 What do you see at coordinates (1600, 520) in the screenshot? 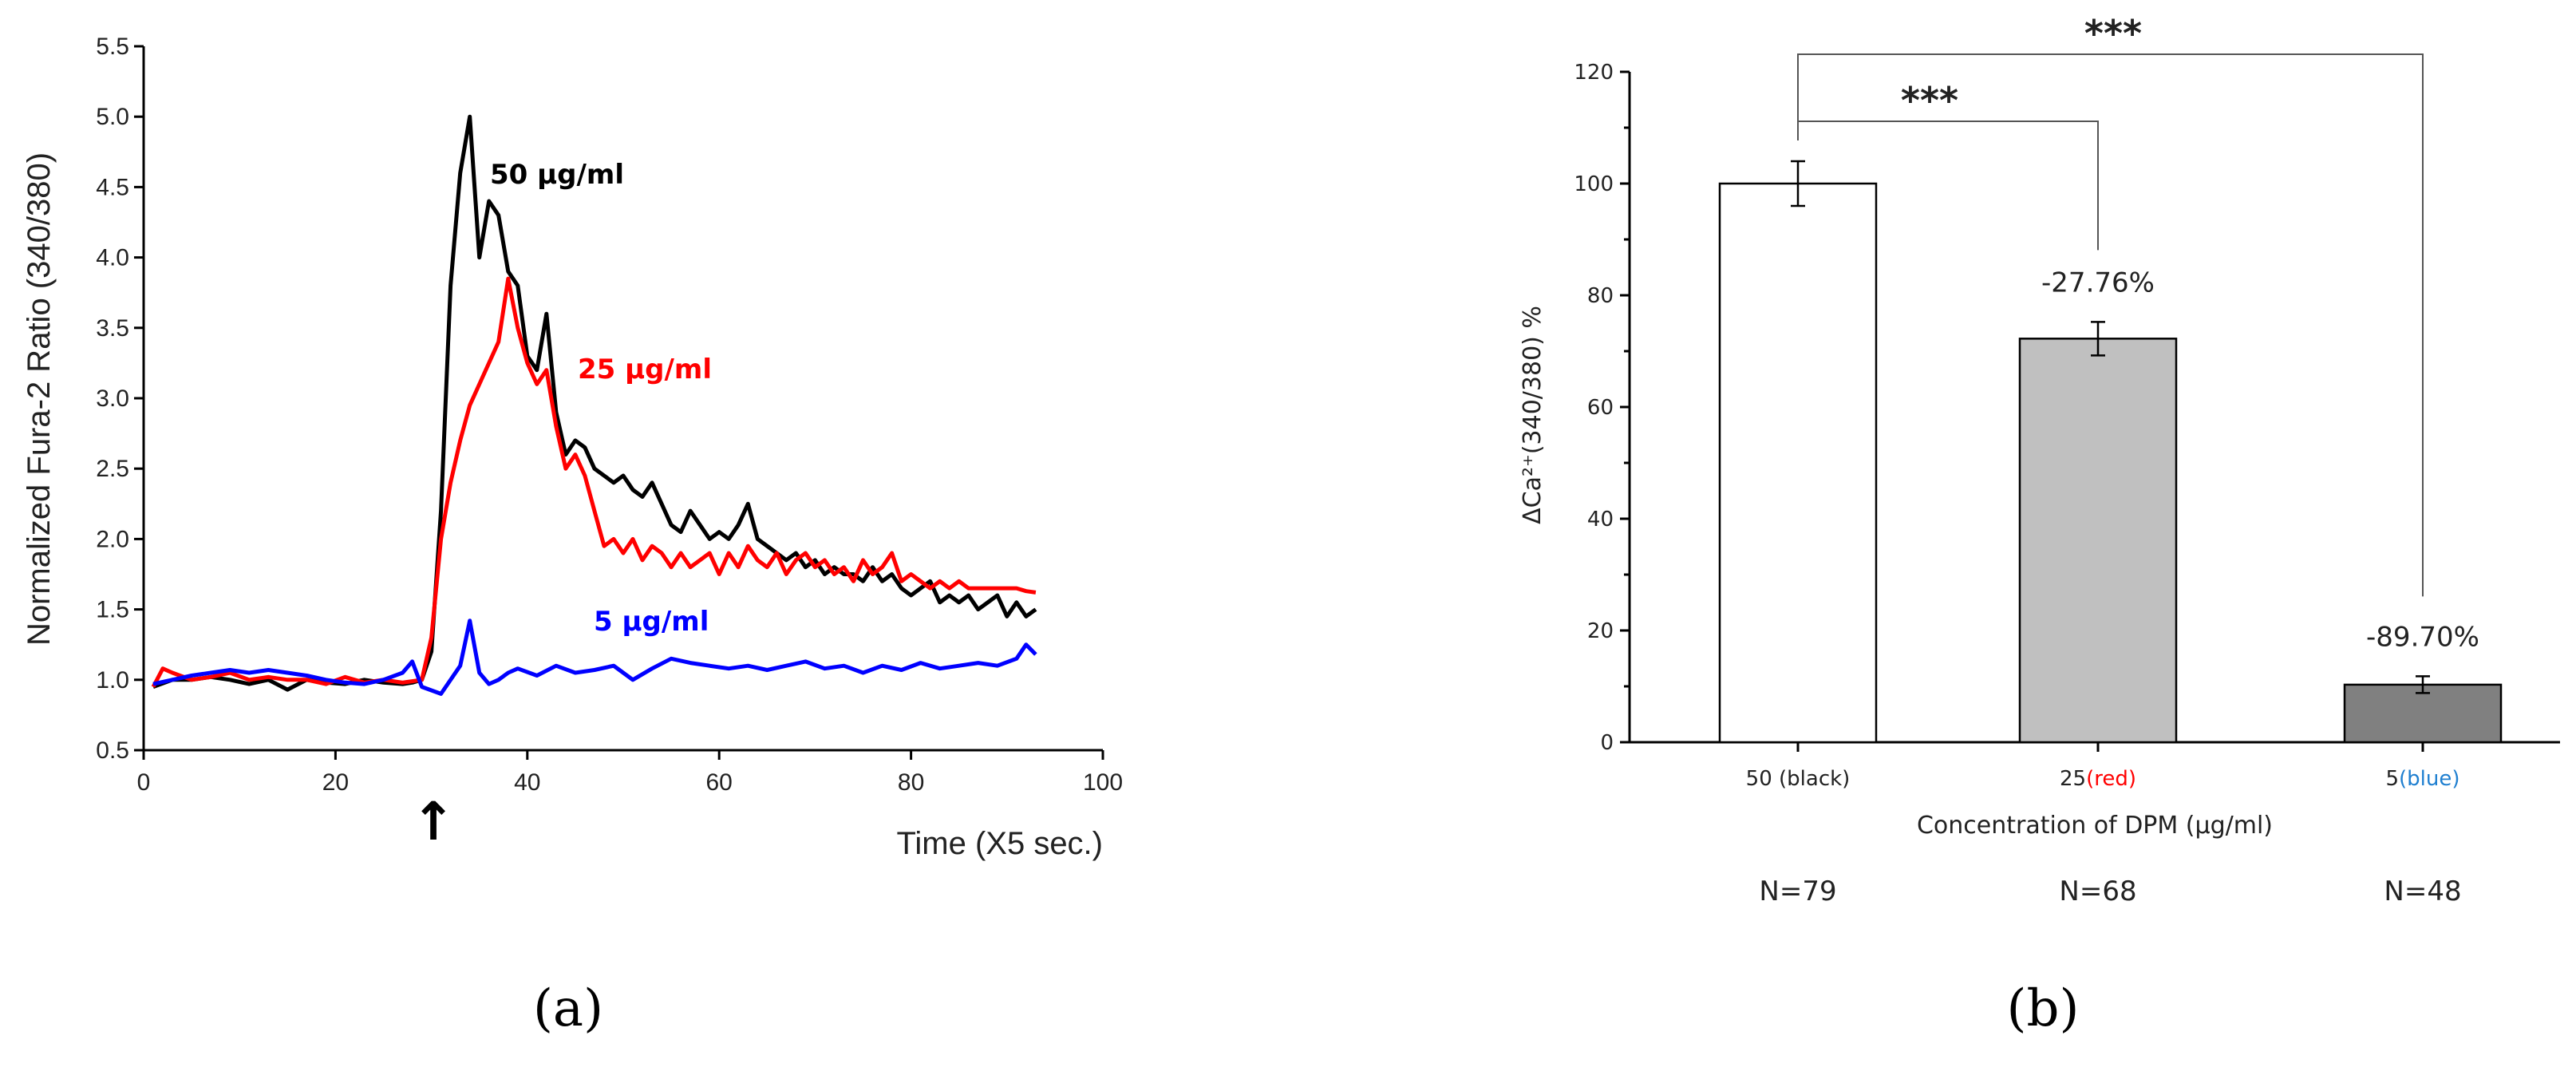
I see `y-tick-label: 40` at bounding box center [1600, 520].